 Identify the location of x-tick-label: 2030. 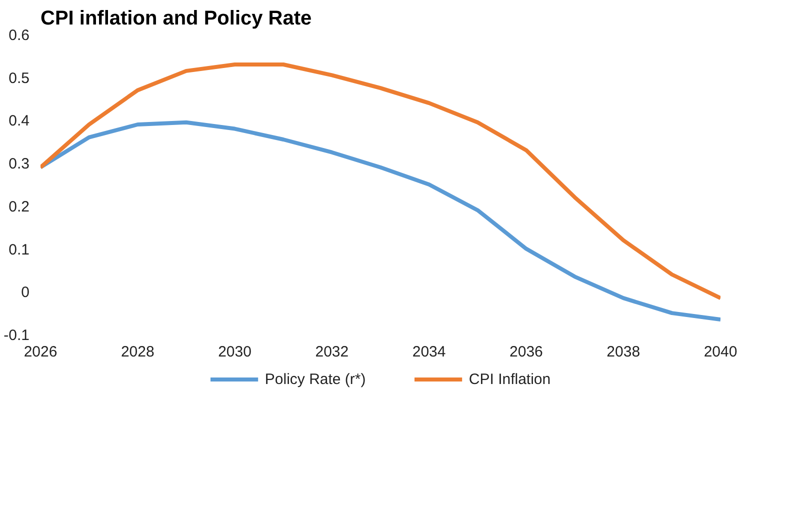
(235, 352).